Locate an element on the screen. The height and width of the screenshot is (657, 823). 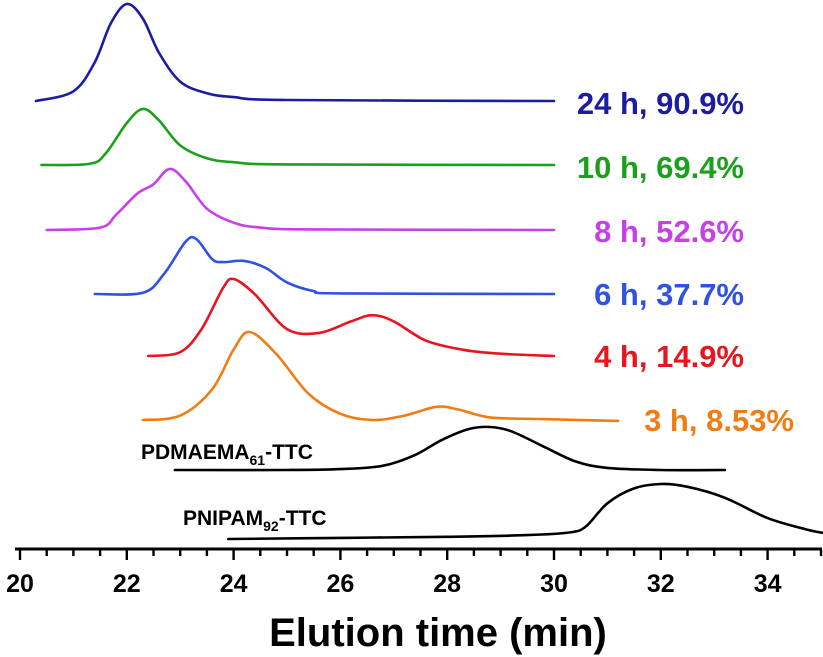
series-label: 24 h, 90.9% is located at coordinates (660, 103).